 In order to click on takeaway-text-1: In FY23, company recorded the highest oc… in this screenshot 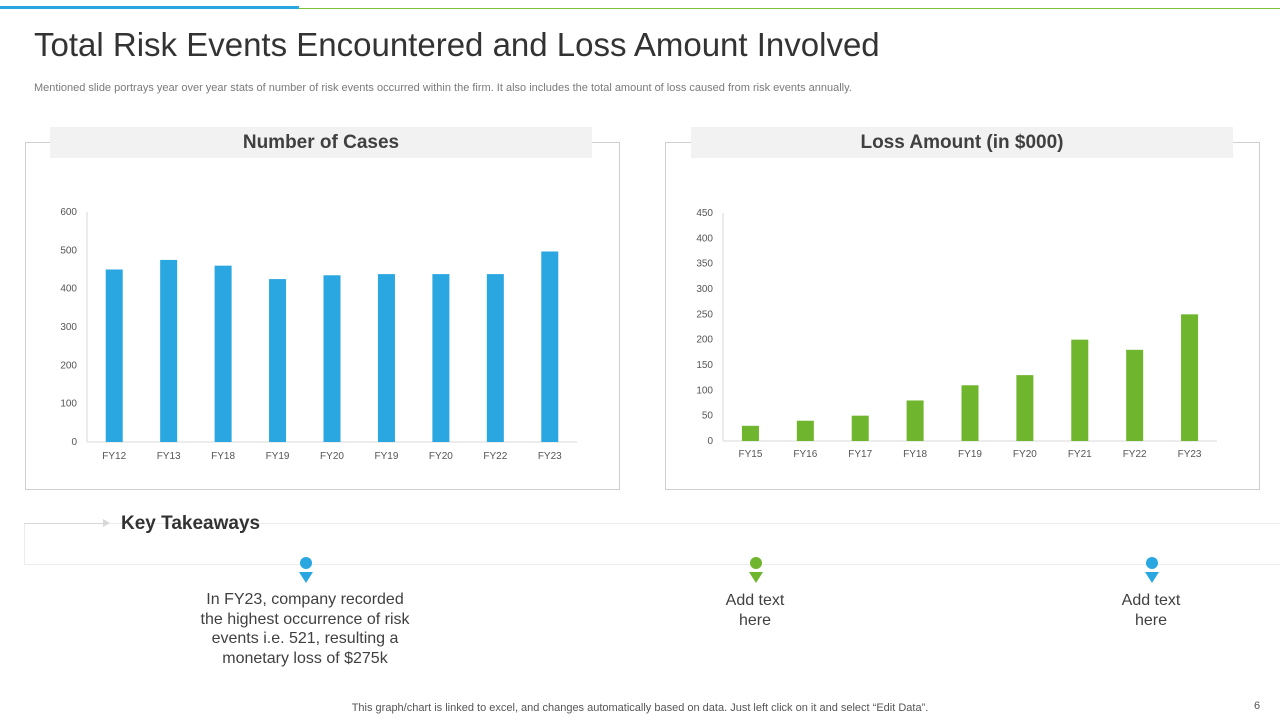, I will do `click(305, 629)`.